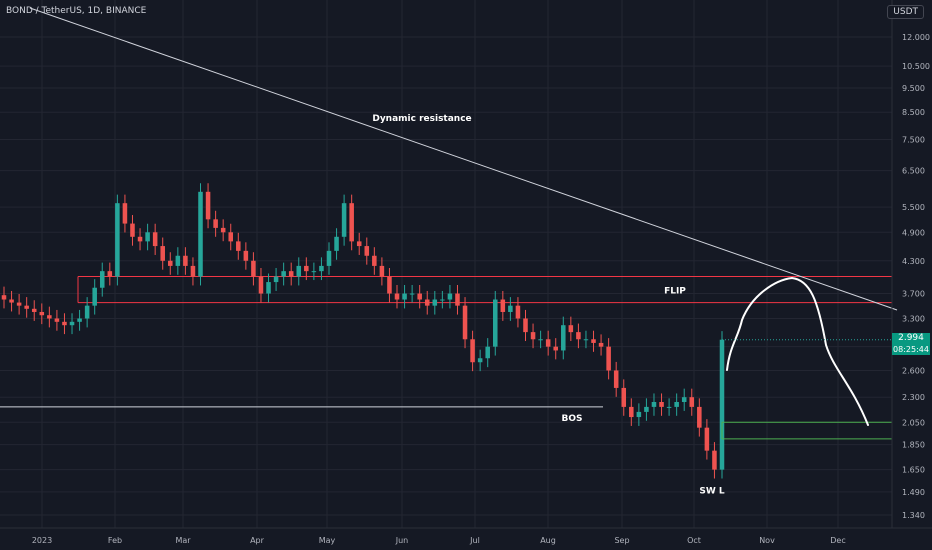 The image size is (932, 550). What do you see at coordinates (712, 492) in the screenshot?
I see `swing-low-label: SW L` at bounding box center [712, 492].